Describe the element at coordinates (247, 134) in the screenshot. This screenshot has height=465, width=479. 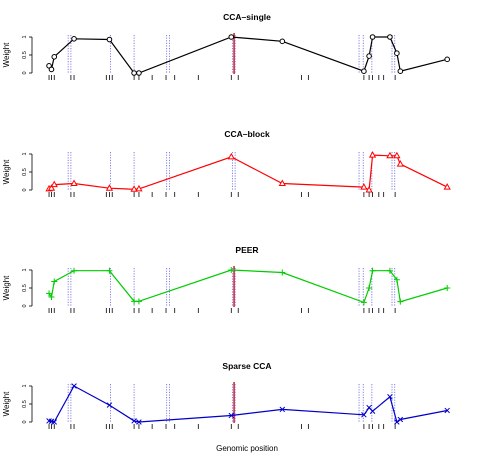
I see `panel-title: CCA–block` at that location.